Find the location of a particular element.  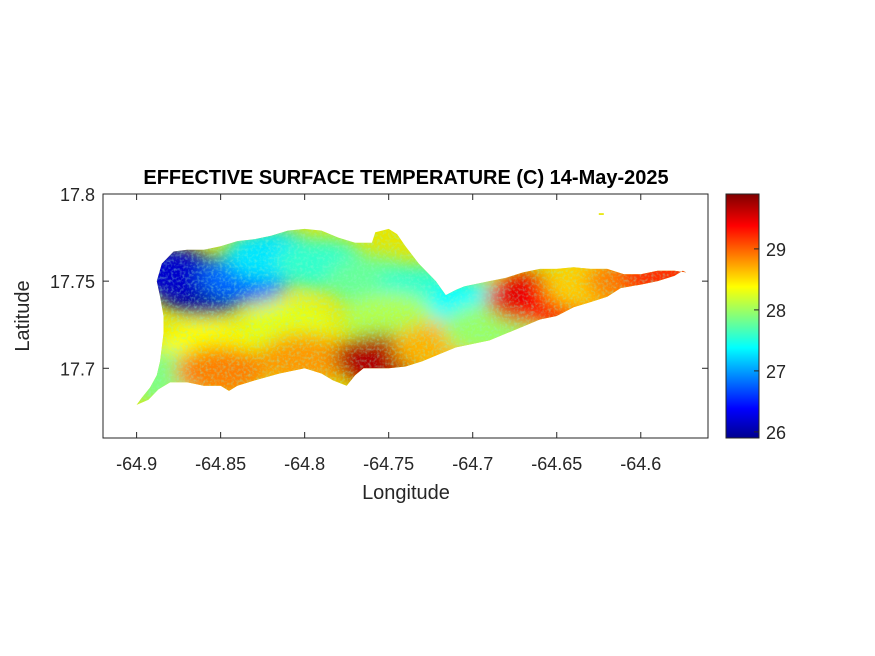

x-tick-label: -64.9 is located at coordinates (136, 464).